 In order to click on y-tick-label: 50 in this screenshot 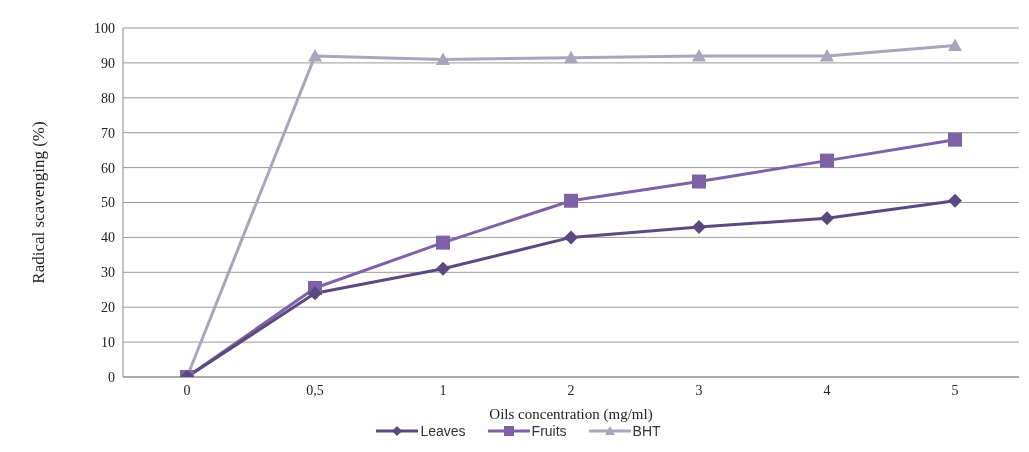, I will do `click(108, 203)`.